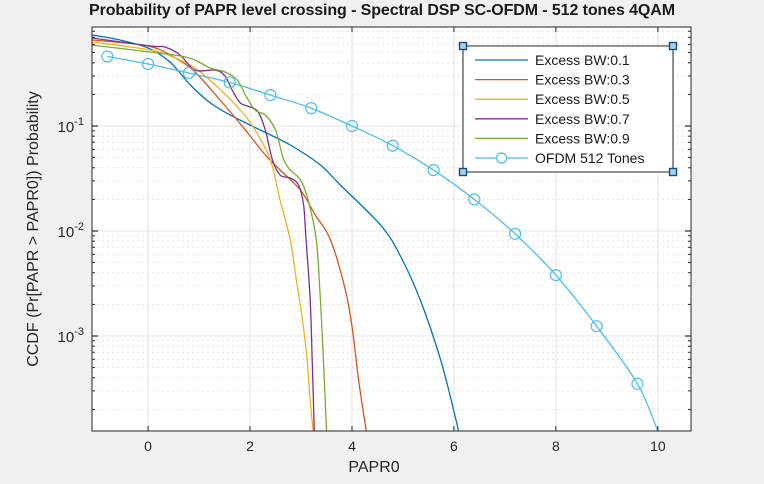 This screenshot has height=484, width=764. I want to click on x-tick-label: 8, so click(556, 446).